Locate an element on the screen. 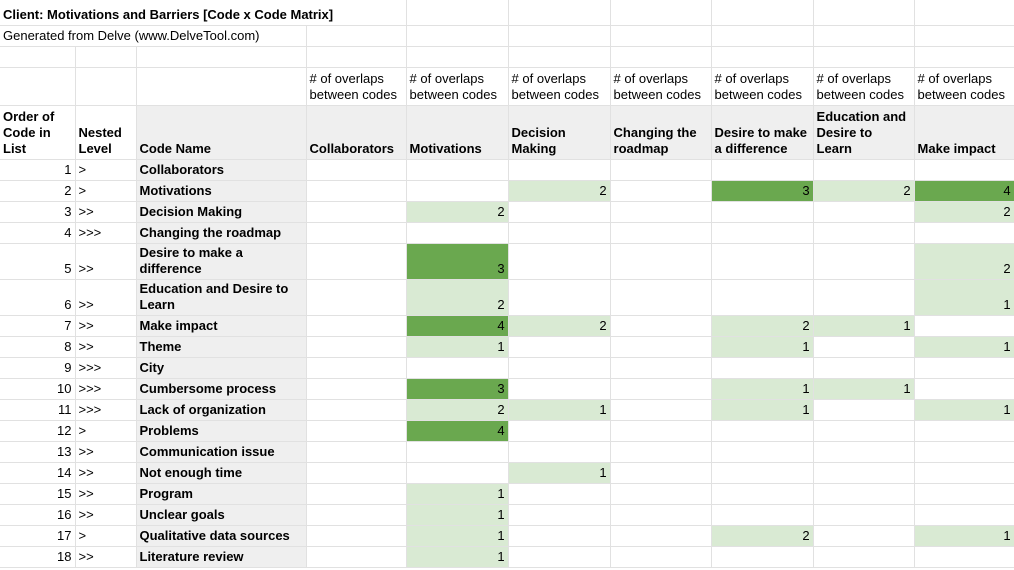 The width and height of the screenshot is (1014, 570). value-cell-r17-decision-making is located at coordinates (559, 536).